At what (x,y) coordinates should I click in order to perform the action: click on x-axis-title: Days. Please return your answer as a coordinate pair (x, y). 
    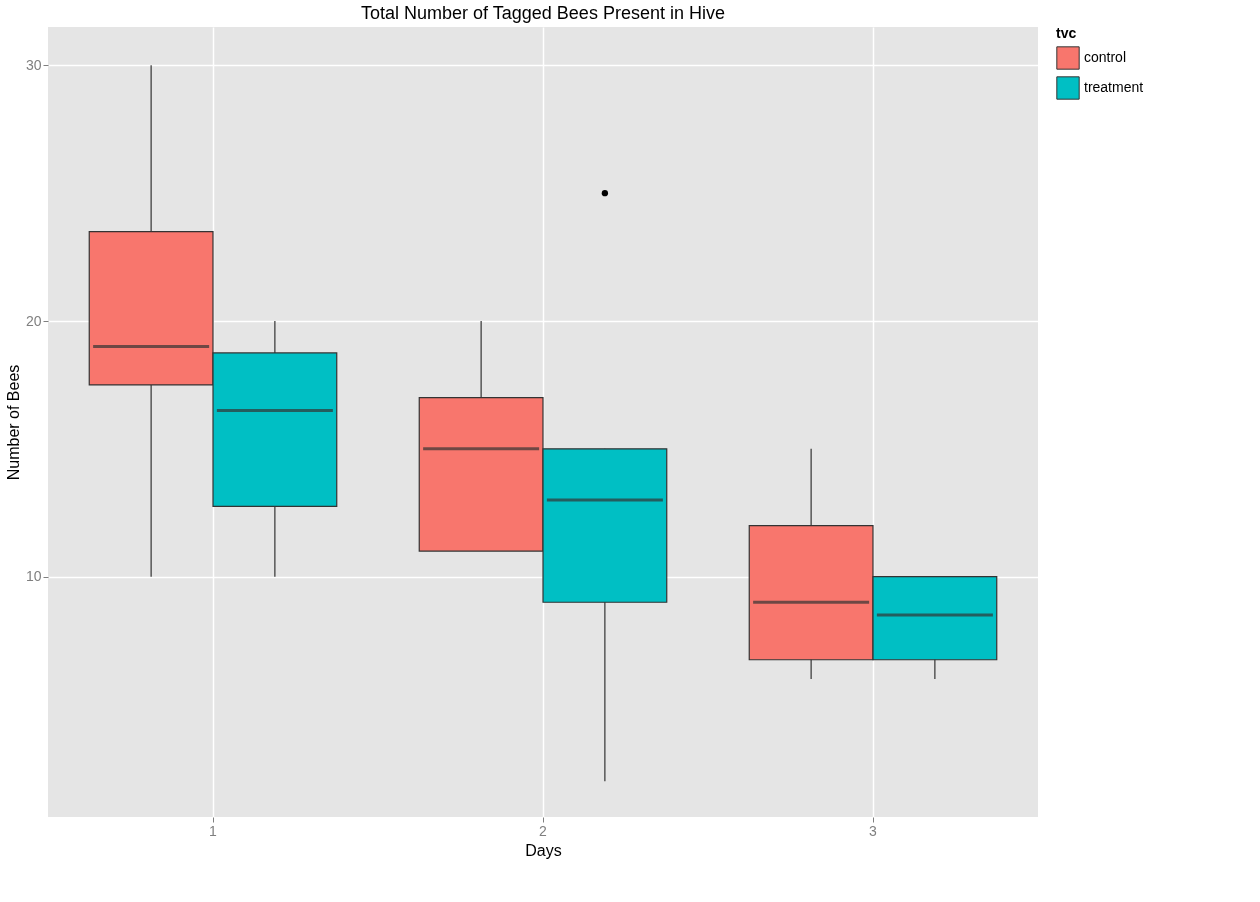
    Looking at the image, I should click on (543, 850).